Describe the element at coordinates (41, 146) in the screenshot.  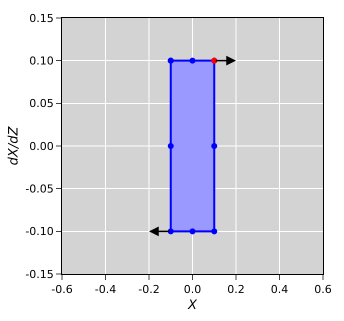
I see `y-tick-label: 0.00` at that location.